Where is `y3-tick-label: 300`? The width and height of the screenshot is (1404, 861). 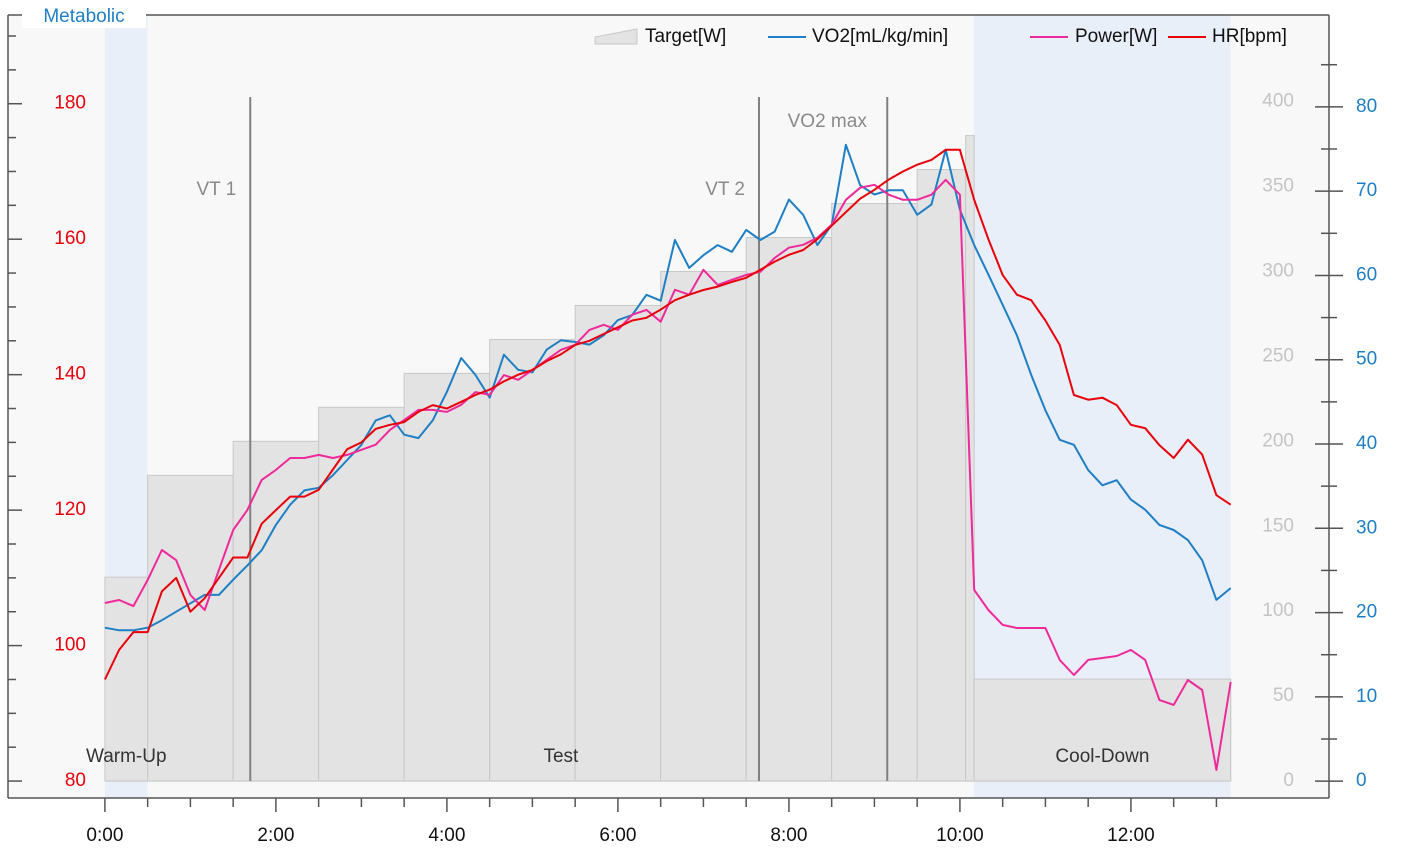 y3-tick-label: 300 is located at coordinates (1278, 270).